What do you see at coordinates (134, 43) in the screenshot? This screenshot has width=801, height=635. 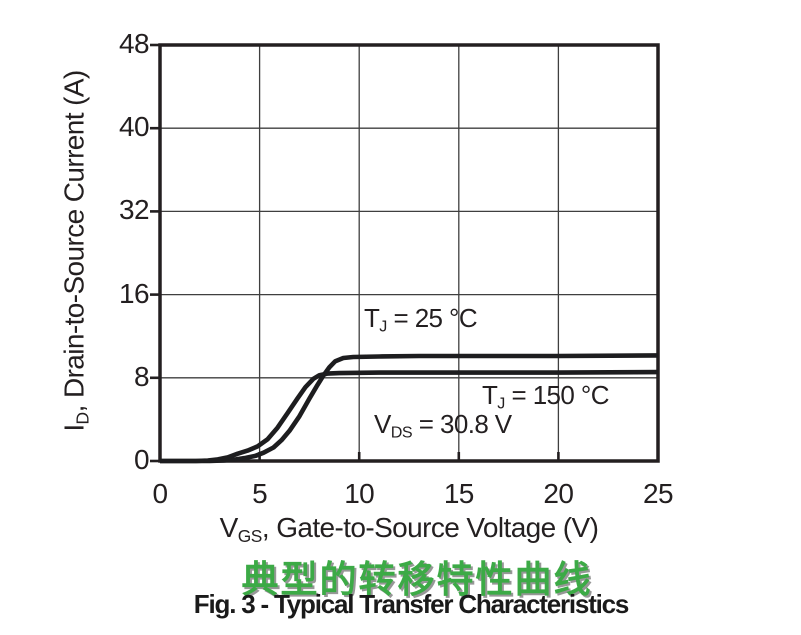 I see `y-tick-label: 48` at bounding box center [134, 43].